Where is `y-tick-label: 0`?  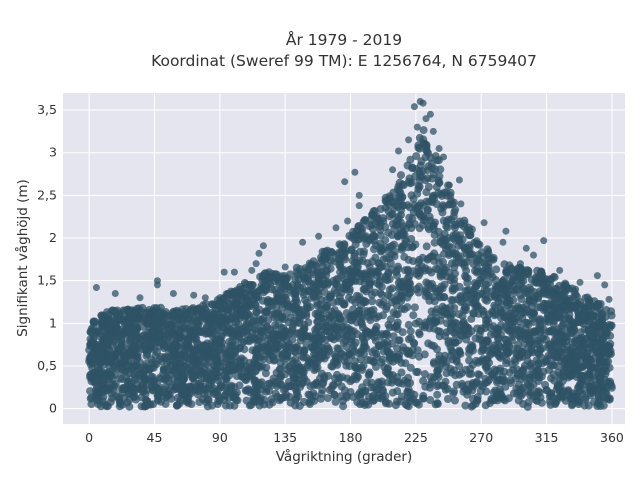 y-tick-label: 0 is located at coordinates (53, 408).